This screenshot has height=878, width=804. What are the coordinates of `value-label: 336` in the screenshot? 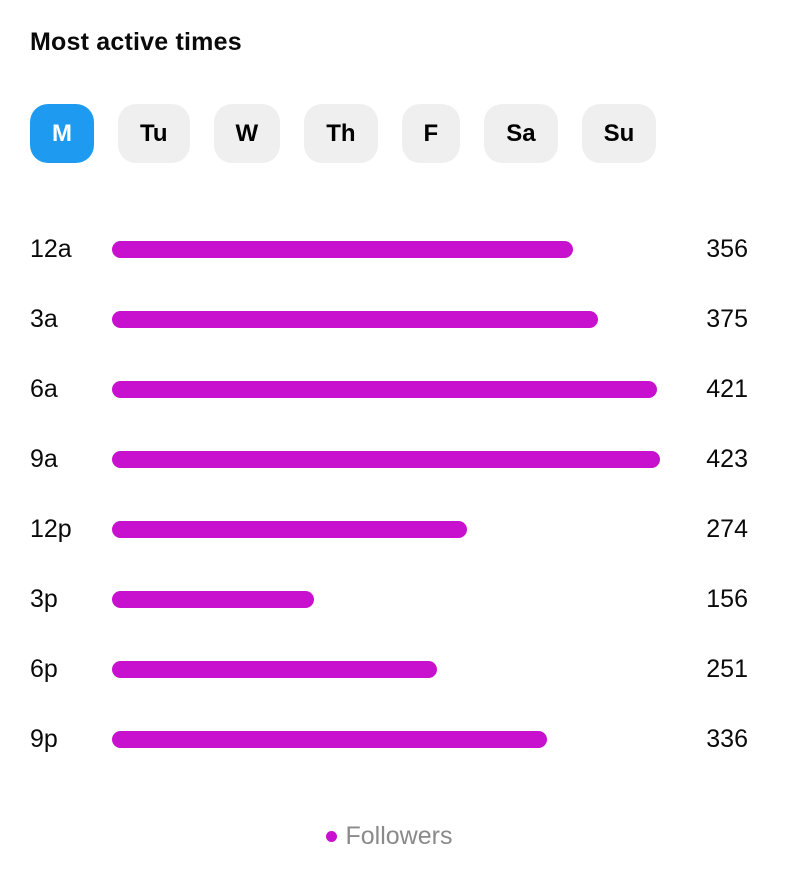 It's located at (727, 738).